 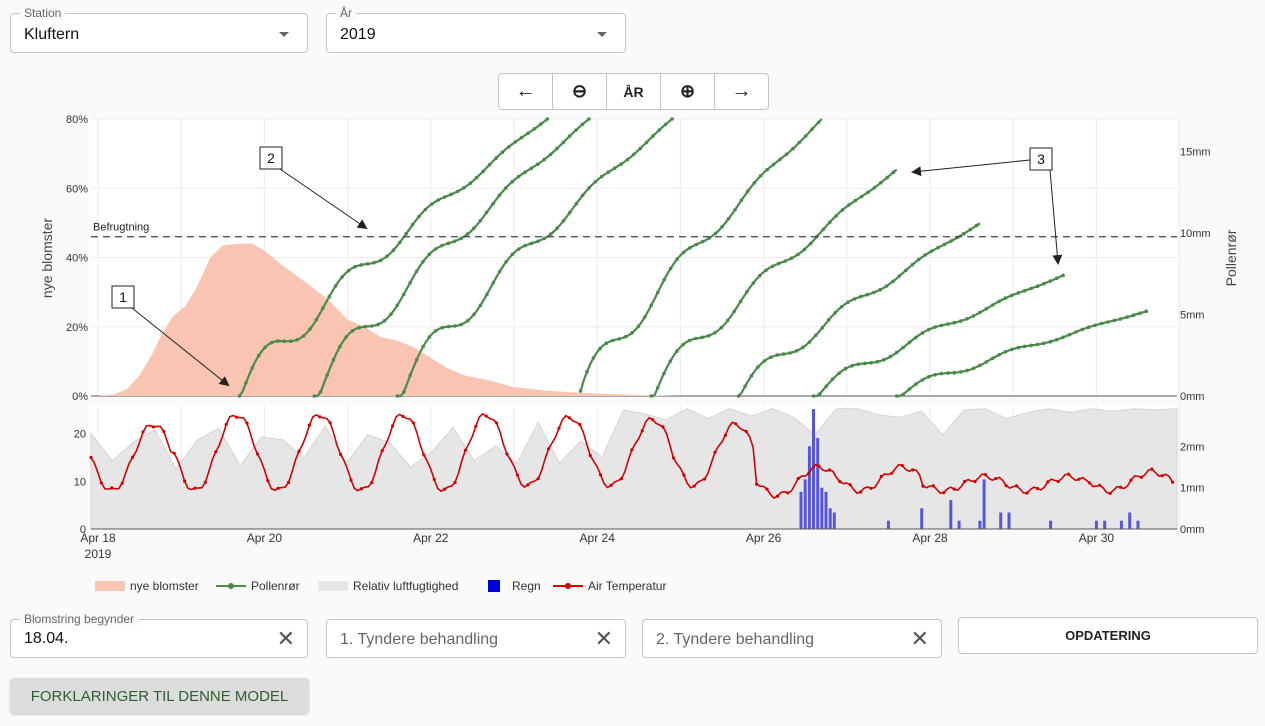 What do you see at coordinates (265, 538) in the screenshot?
I see `x-tick-label: Apr 20` at bounding box center [265, 538].